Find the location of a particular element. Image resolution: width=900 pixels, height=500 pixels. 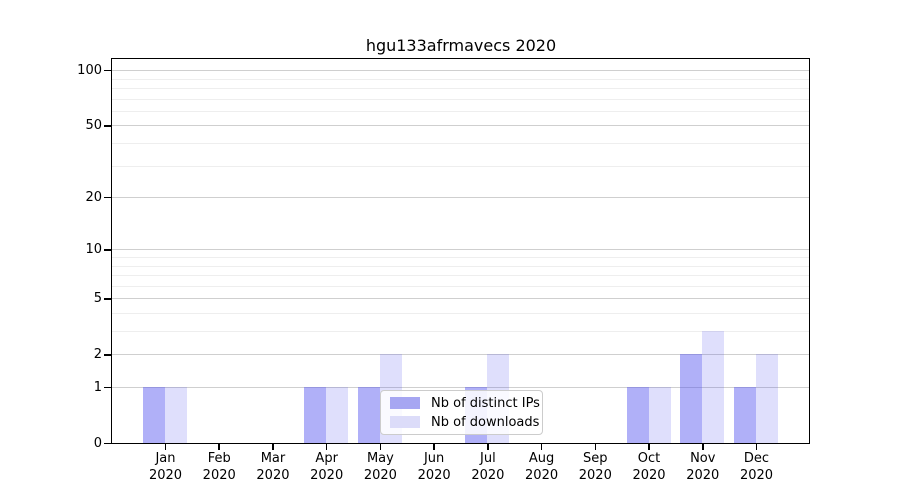

month-name: Apr is located at coordinates (326, 458).